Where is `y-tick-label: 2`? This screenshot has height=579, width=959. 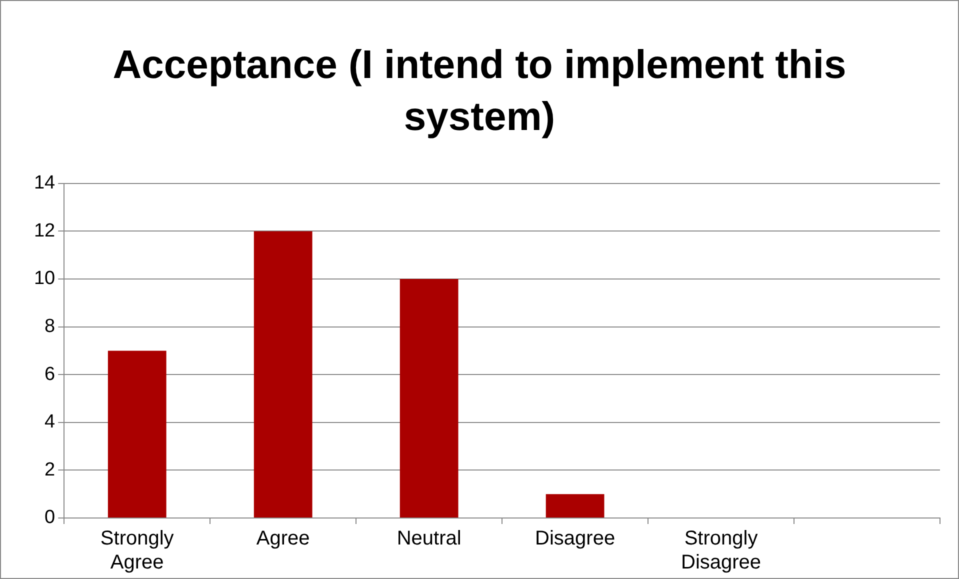 y-tick-label: 2 is located at coordinates (50, 469).